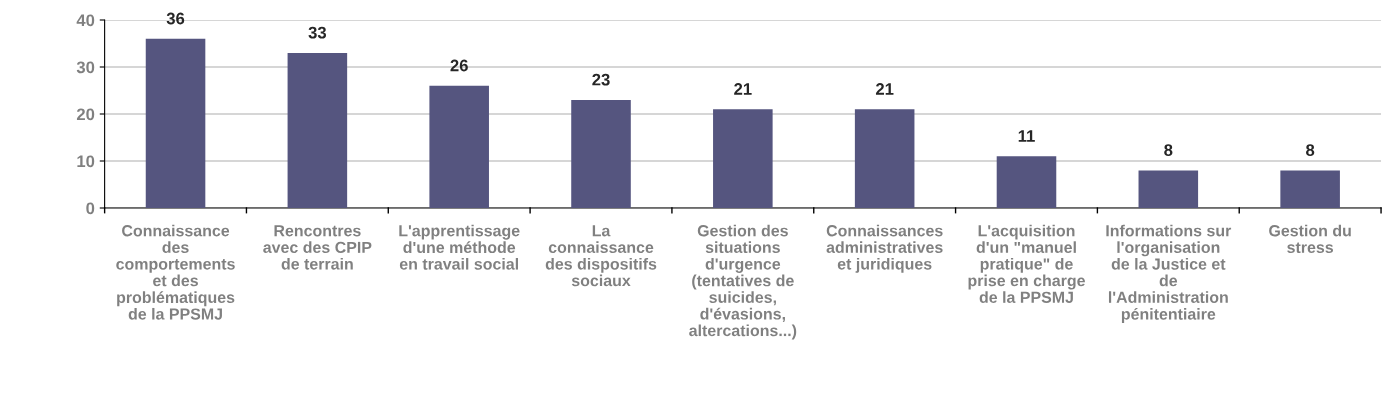  Describe the element at coordinates (601, 79) in the screenshot. I see `data-label: 23` at that location.